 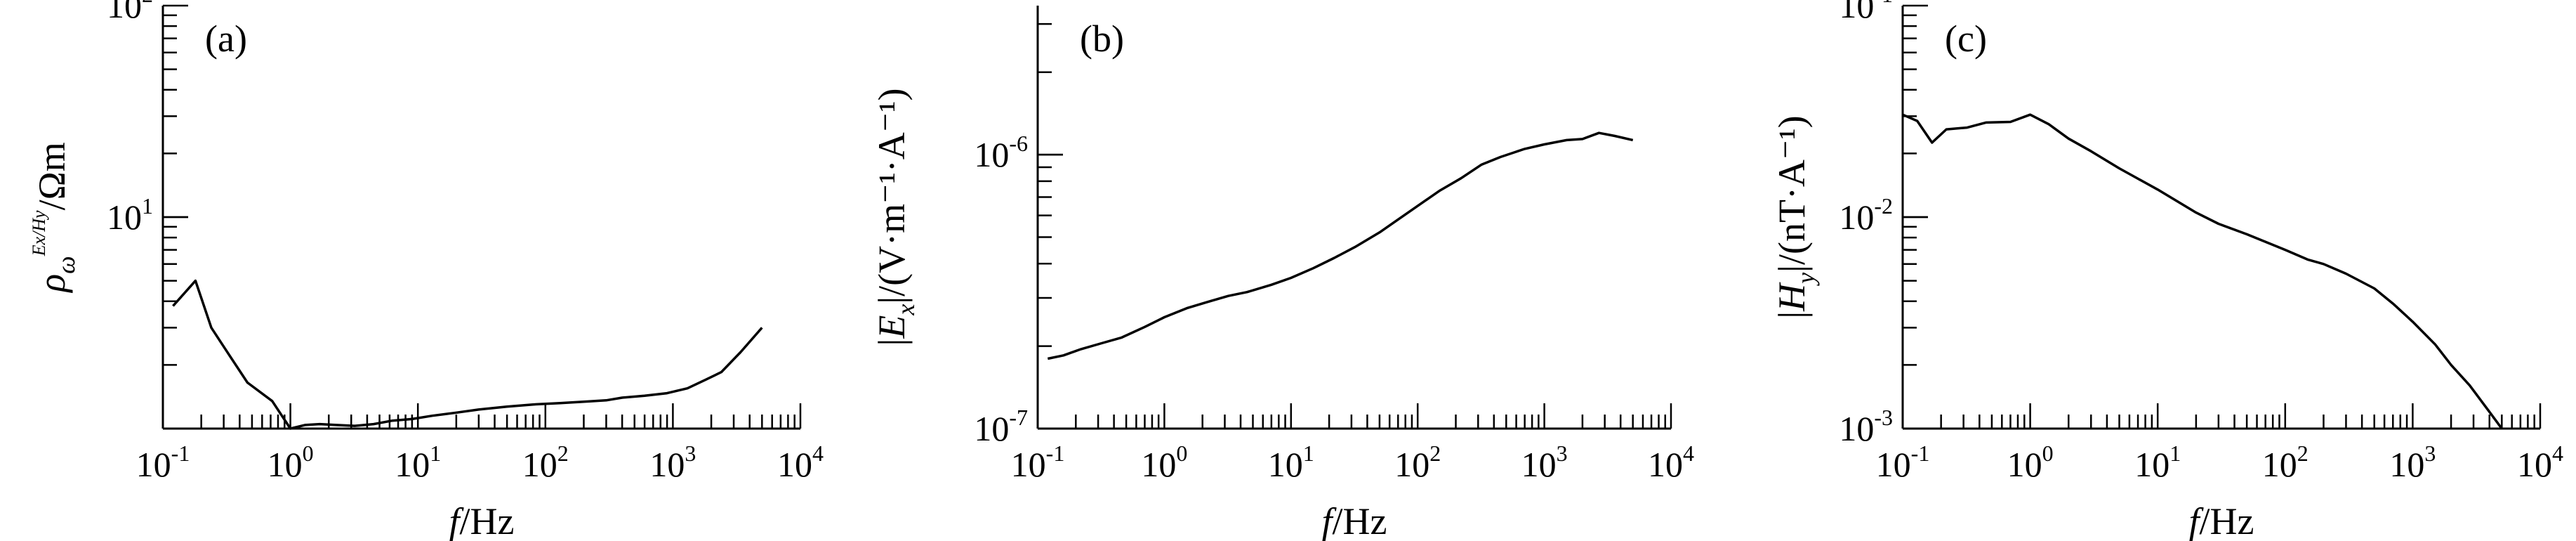 What do you see at coordinates (1866, 215) in the screenshot?
I see `y-tick-label: 10⁻²` at bounding box center [1866, 215].